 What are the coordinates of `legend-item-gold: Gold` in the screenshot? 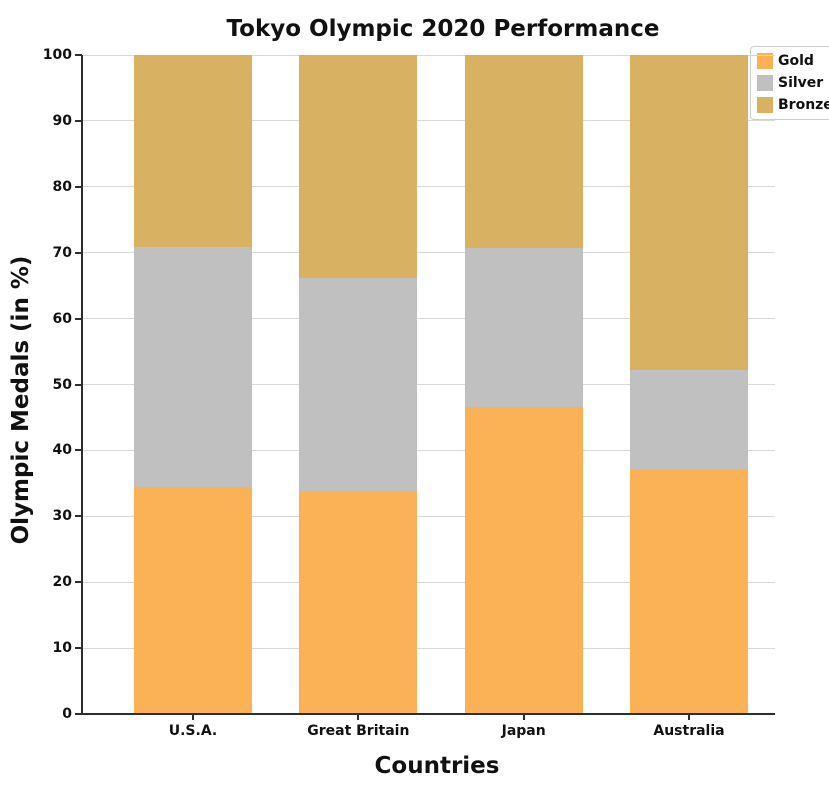 It's located at (793, 61).